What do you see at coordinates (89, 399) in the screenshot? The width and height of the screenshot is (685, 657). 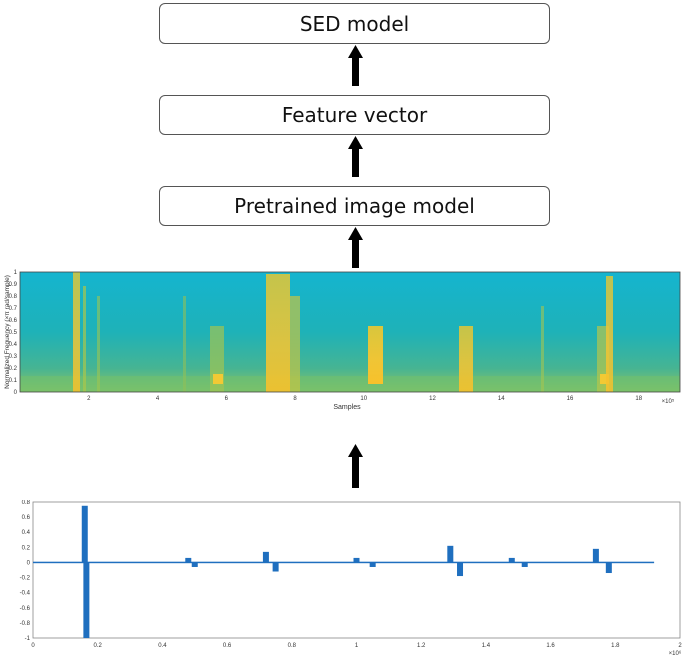 I see `spectrogram-x-tick-label: 2` at bounding box center [89, 399].